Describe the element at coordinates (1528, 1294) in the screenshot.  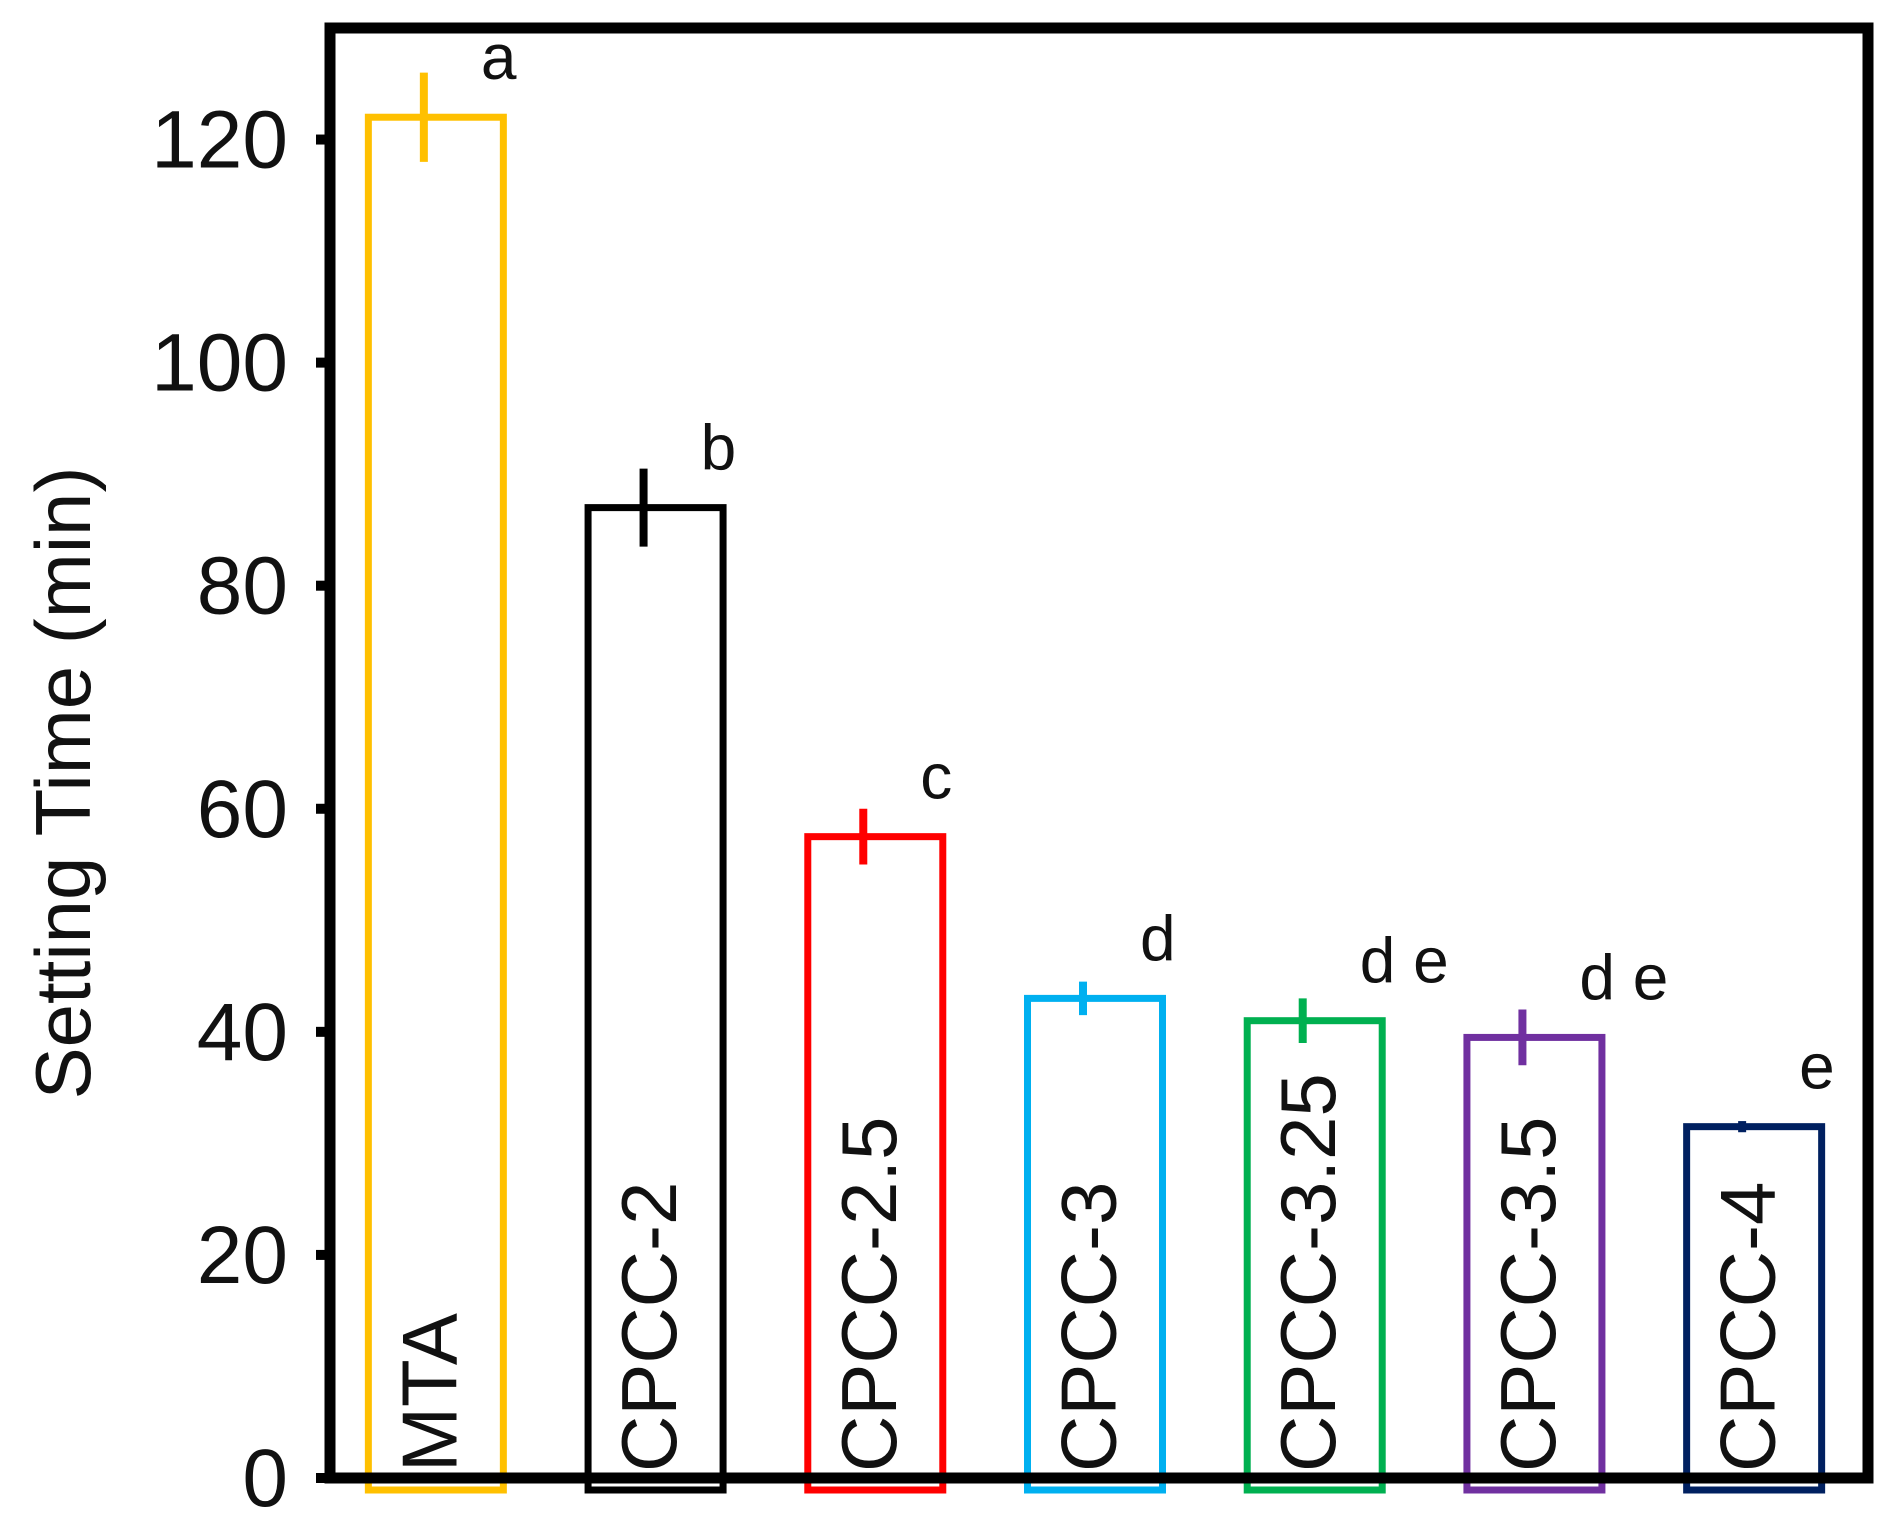
I see `category-label: CPCC-3.5` at that location.